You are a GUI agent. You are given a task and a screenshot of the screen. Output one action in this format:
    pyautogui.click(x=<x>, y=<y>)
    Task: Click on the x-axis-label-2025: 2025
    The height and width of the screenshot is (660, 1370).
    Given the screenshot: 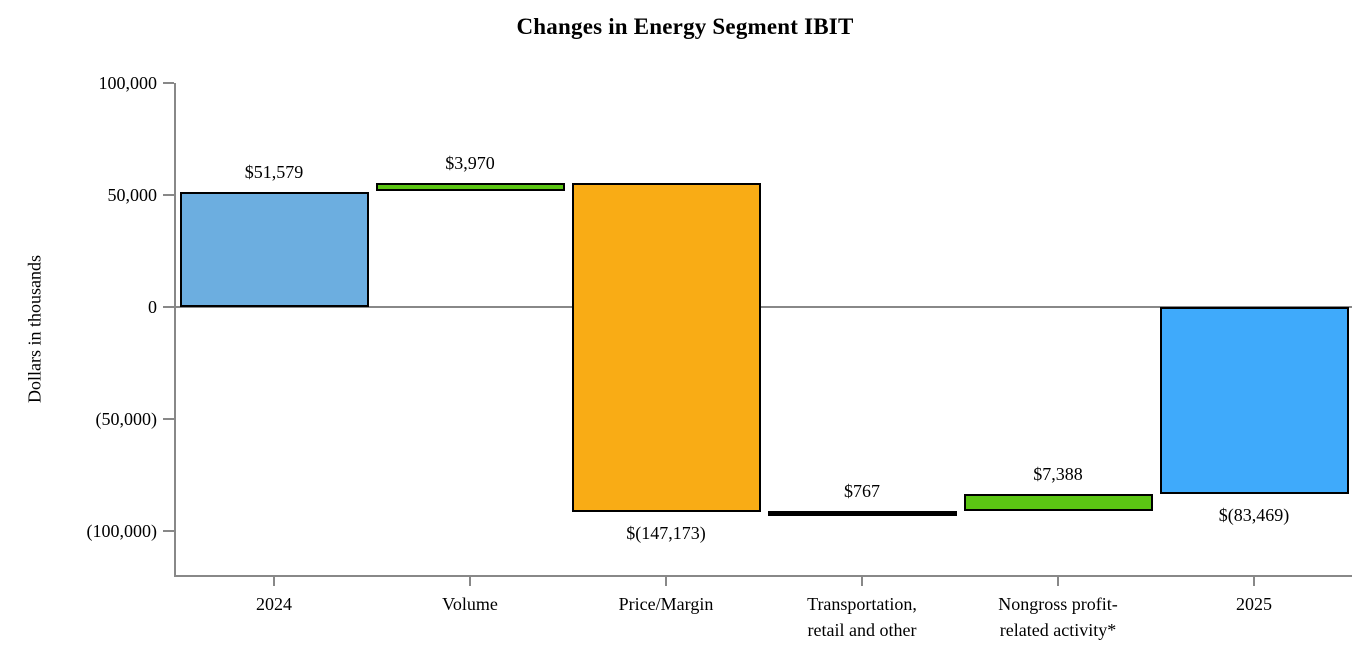 What is the action you would take?
    pyautogui.click(x=1254, y=604)
    